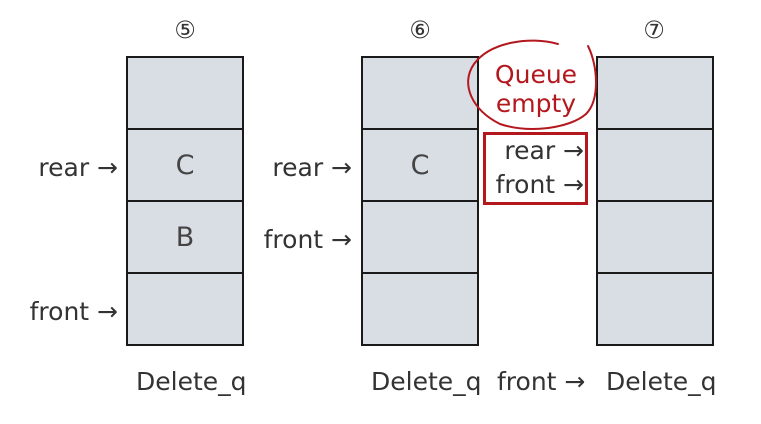  Describe the element at coordinates (185, 238) in the screenshot. I see `queue-cell: B` at that location.